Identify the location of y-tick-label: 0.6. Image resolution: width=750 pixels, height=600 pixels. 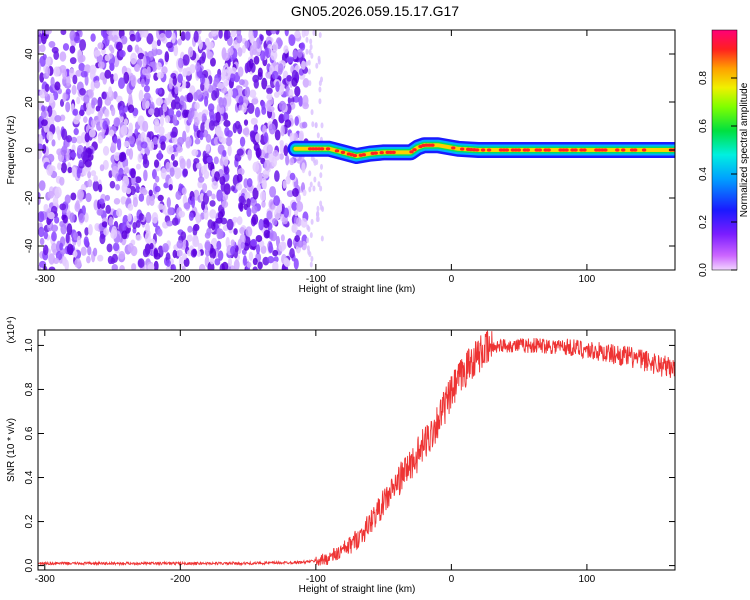
(29, 433).